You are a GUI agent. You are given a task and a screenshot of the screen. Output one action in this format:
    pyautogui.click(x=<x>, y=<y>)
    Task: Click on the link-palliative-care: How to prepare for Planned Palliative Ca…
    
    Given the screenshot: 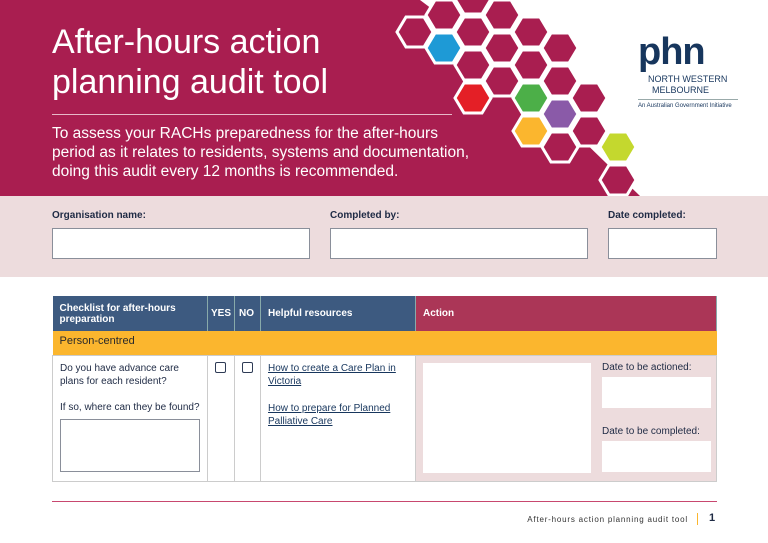 What is the action you would take?
    pyautogui.click(x=329, y=414)
    